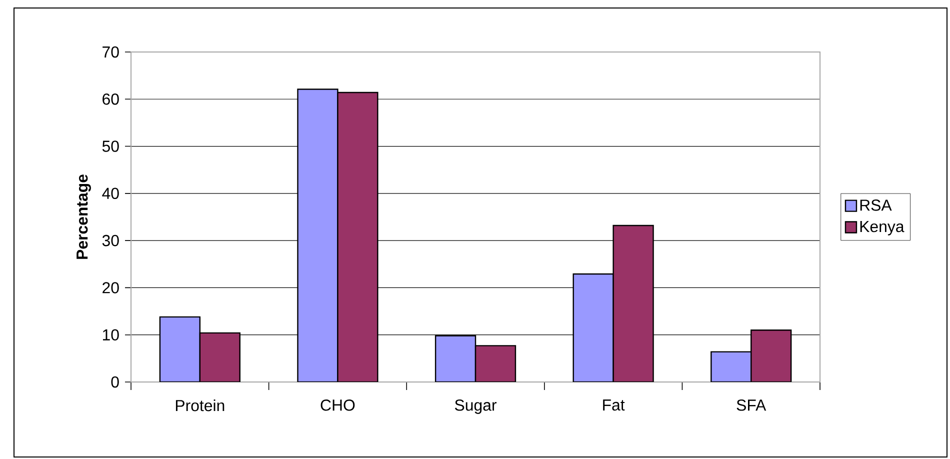 This screenshot has width=950, height=459. Describe the element at coordinates (110, 99) in the screenshot. I see `y-tick-label: 60` at that location.